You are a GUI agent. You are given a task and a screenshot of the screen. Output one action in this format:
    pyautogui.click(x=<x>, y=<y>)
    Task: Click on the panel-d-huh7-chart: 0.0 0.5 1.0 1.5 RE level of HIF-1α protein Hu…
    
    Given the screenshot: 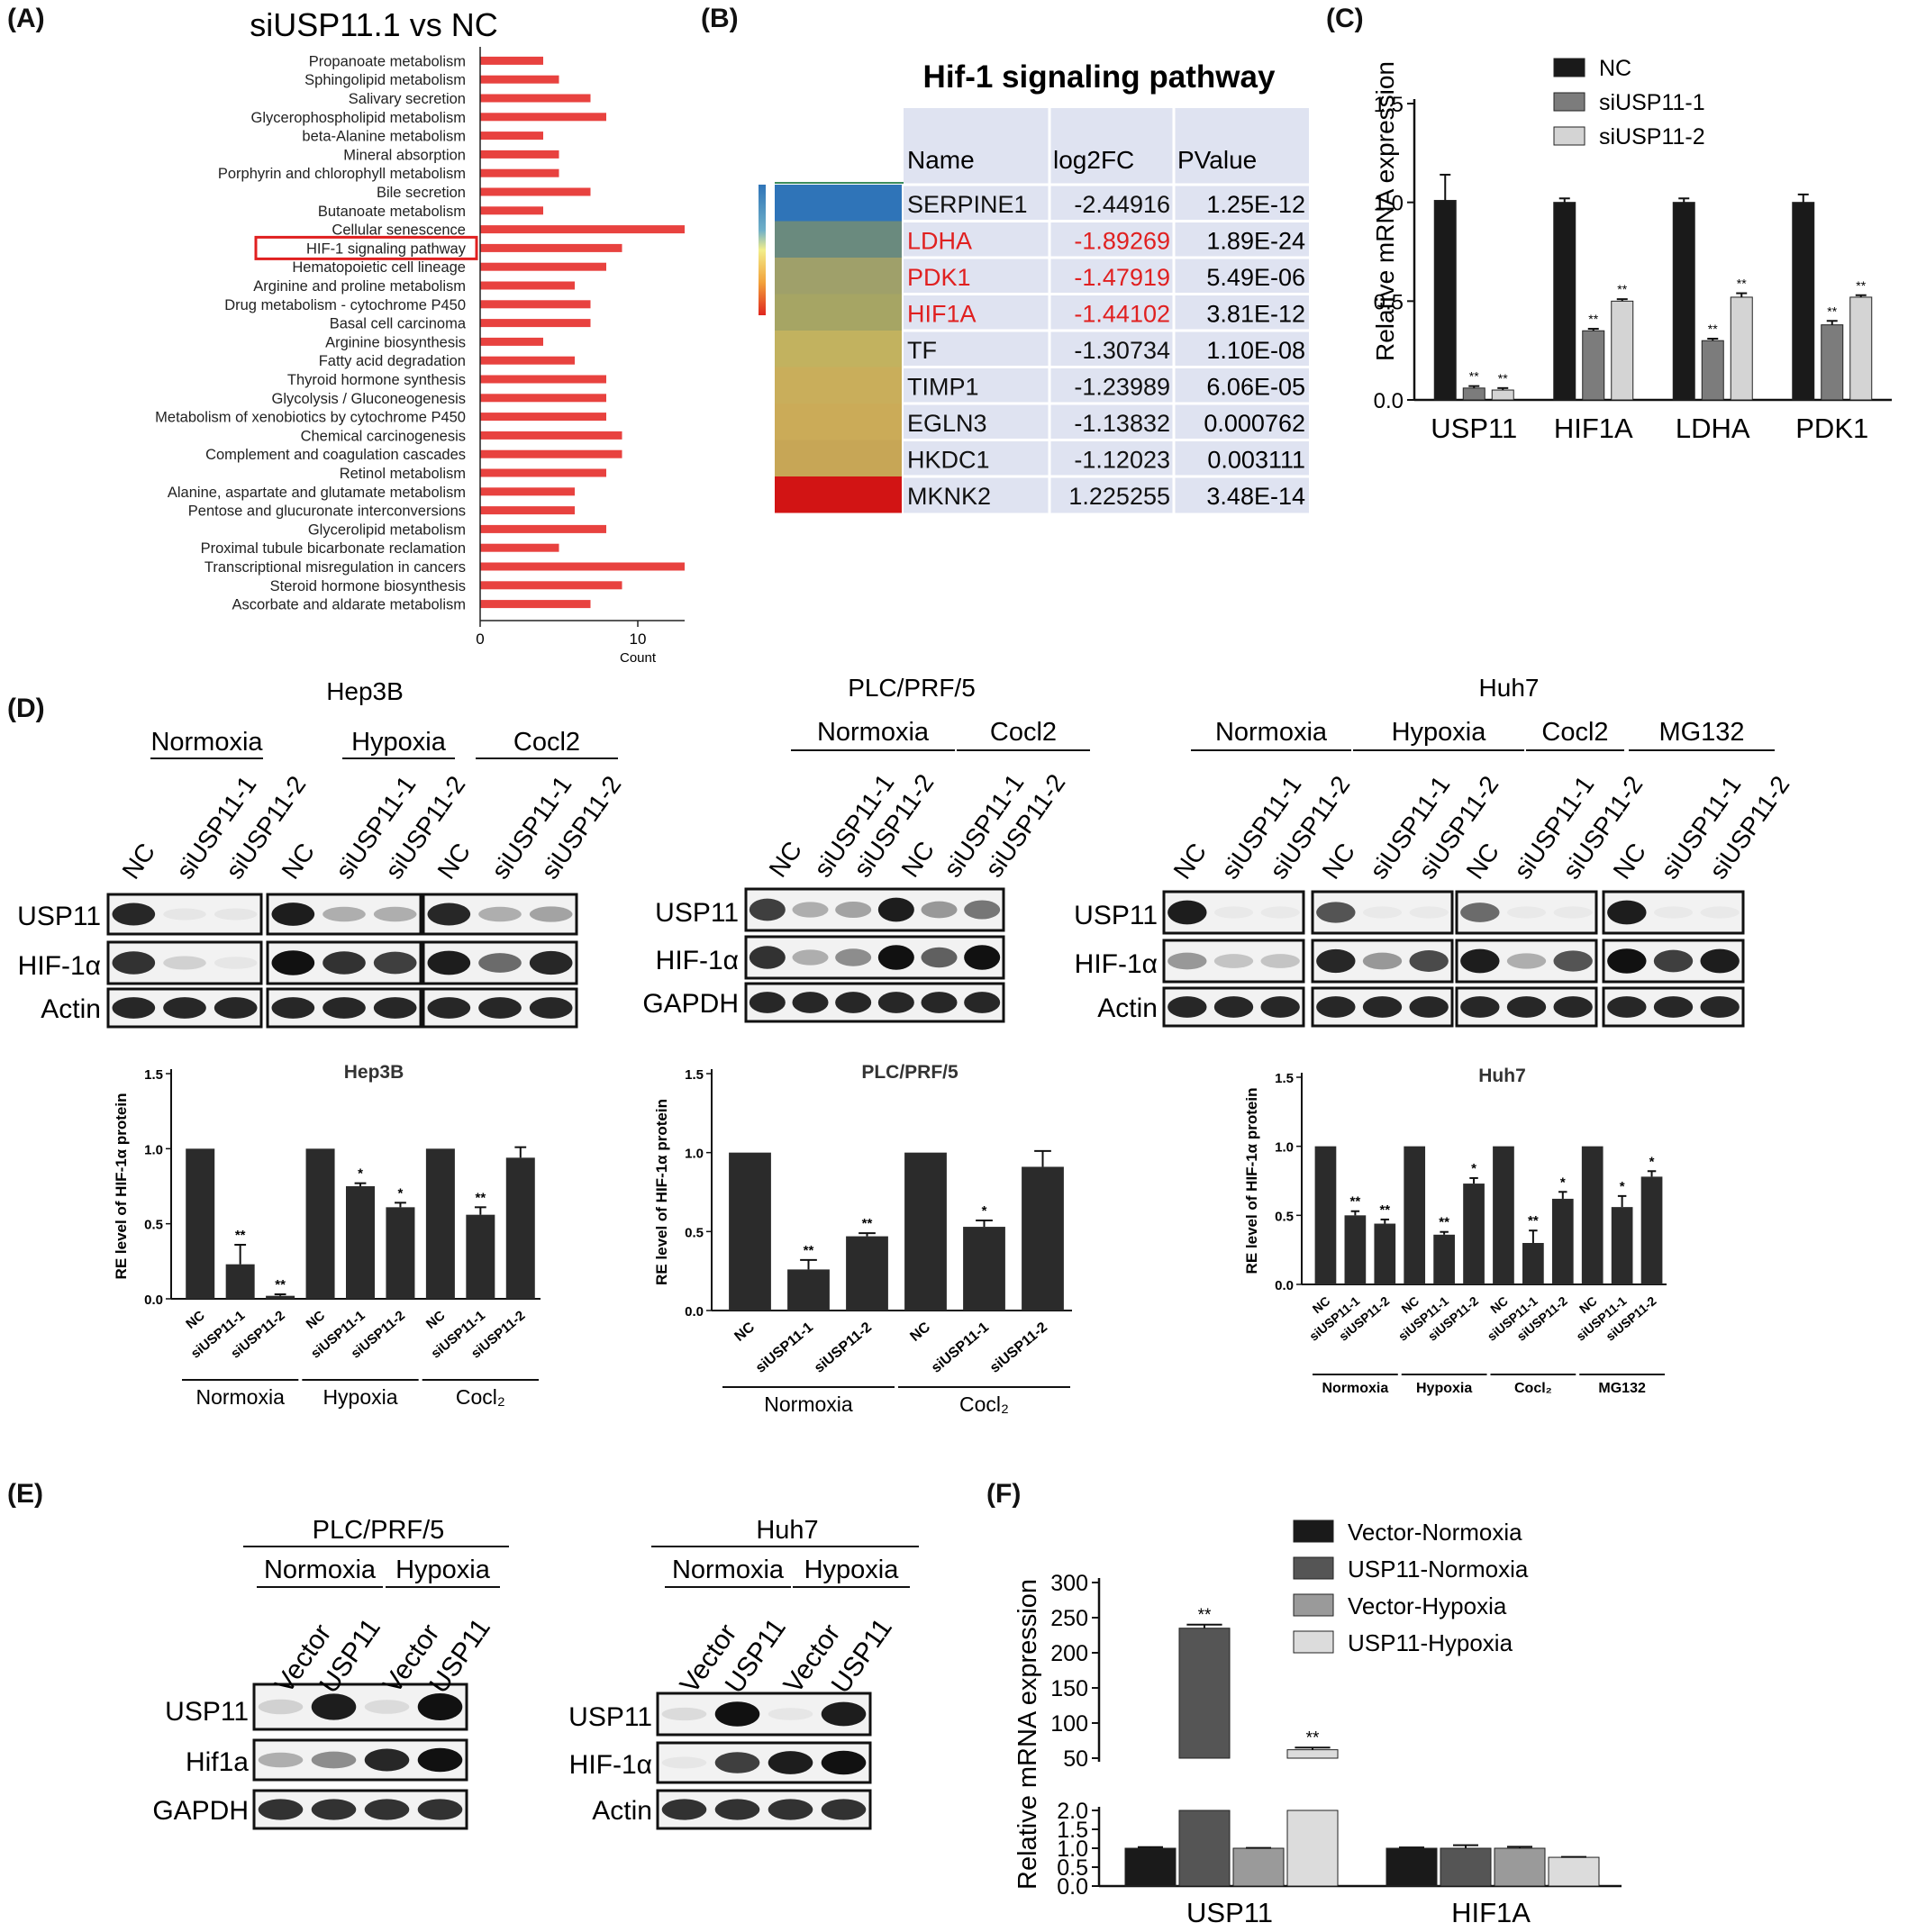 What is the action you would take?
    pyautogui.click(x=1455, y=1231)
    